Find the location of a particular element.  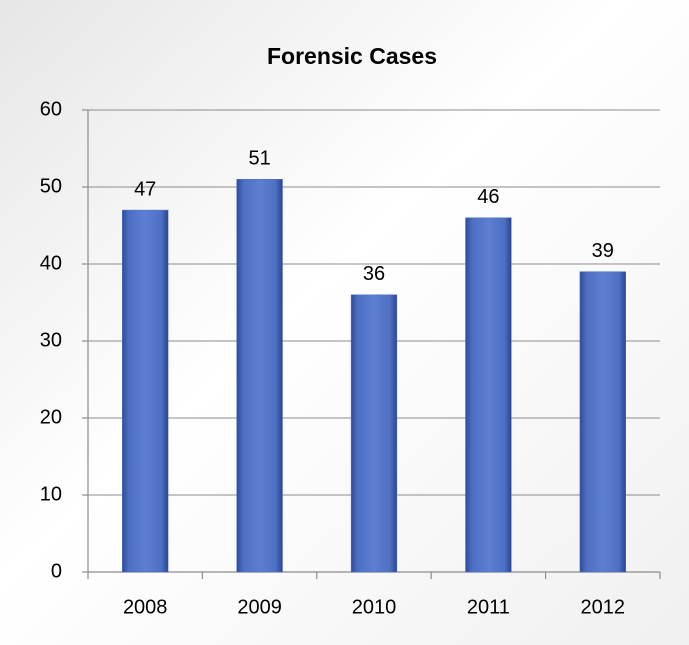

y-tick-label: 60 is located at coordinates (51, 109).